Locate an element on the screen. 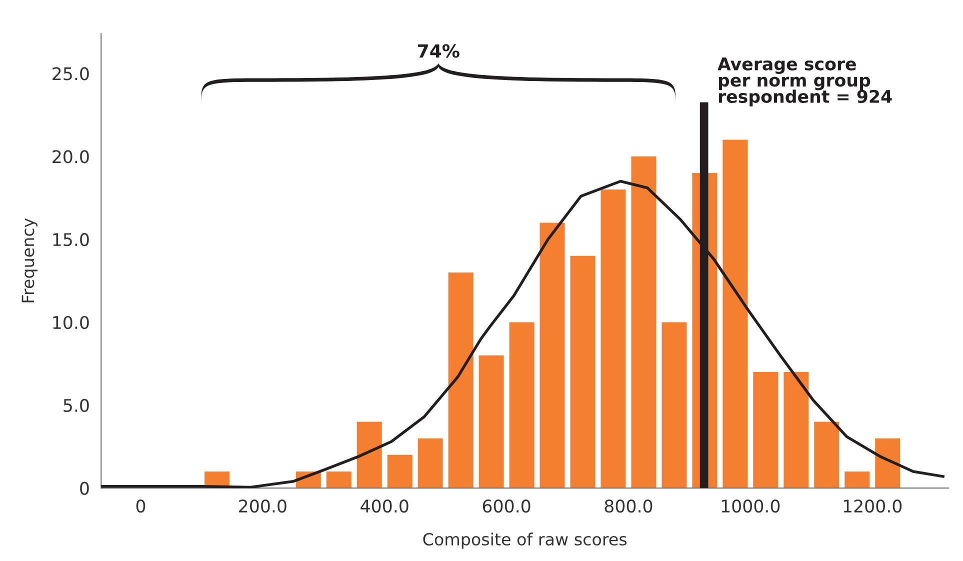 This screenshot has height=561, width=963. x-tick-label: 1000.0 is located at coordinates (751, 506).